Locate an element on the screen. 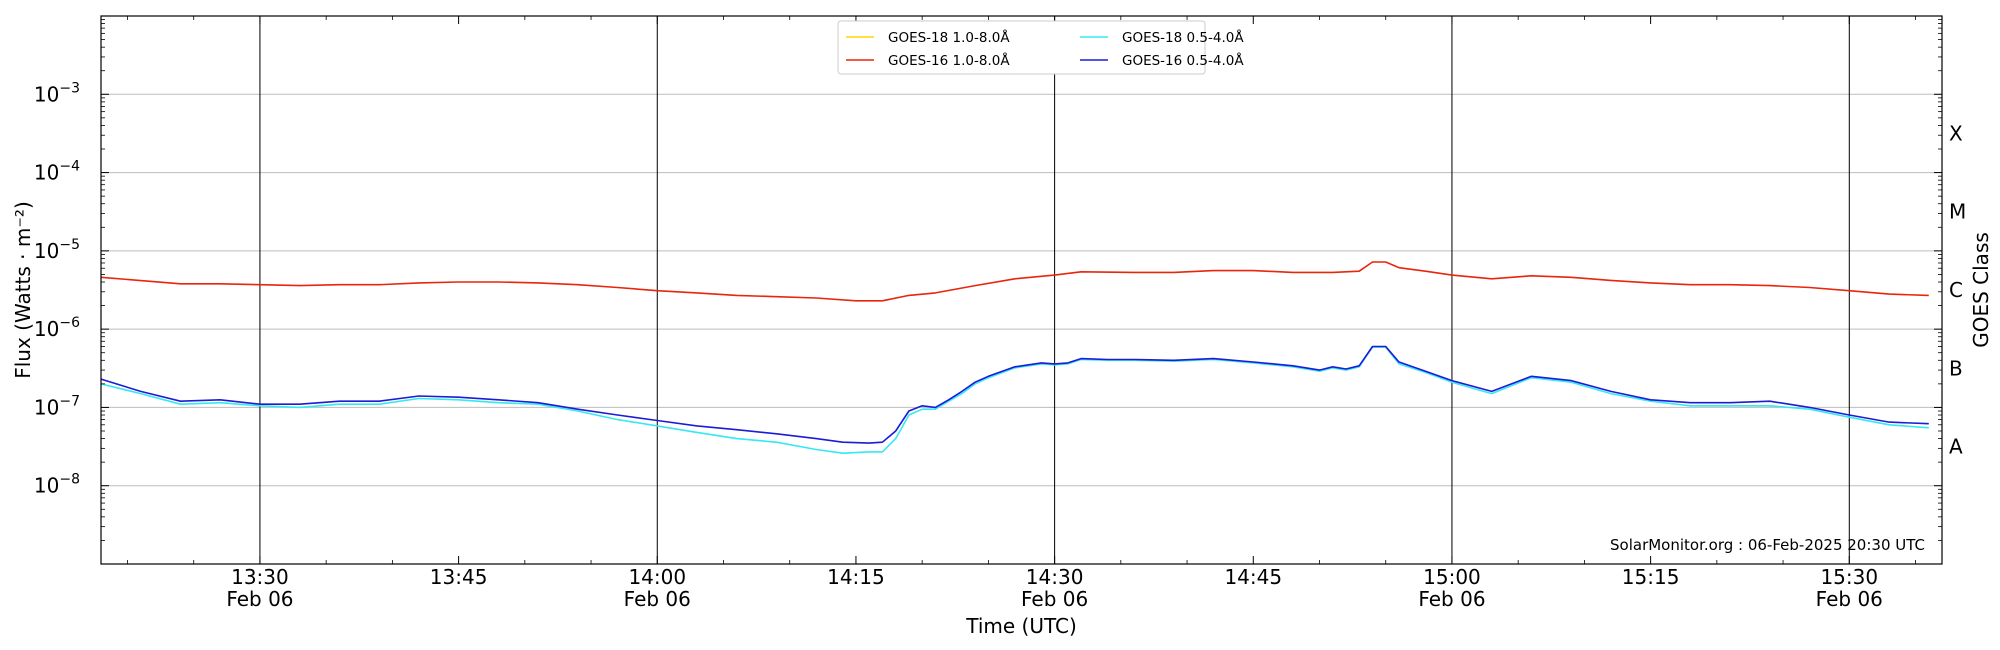 The image size is (2000, 650). y2-axis-title: GOES Class is located at coordinates (1981, 290).